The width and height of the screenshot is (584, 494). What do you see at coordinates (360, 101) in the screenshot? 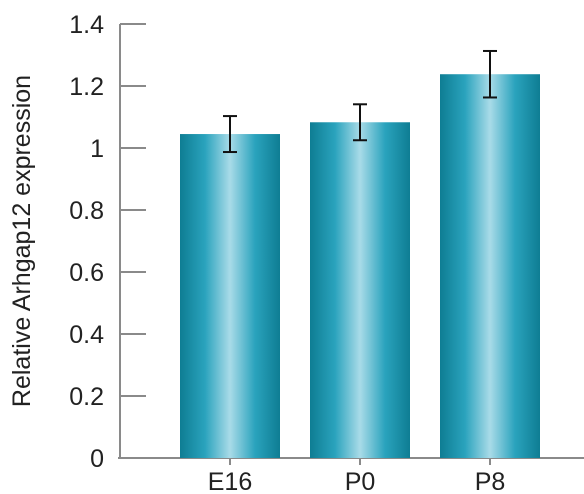
I see `error-bars` at bounding box center [360, 101].